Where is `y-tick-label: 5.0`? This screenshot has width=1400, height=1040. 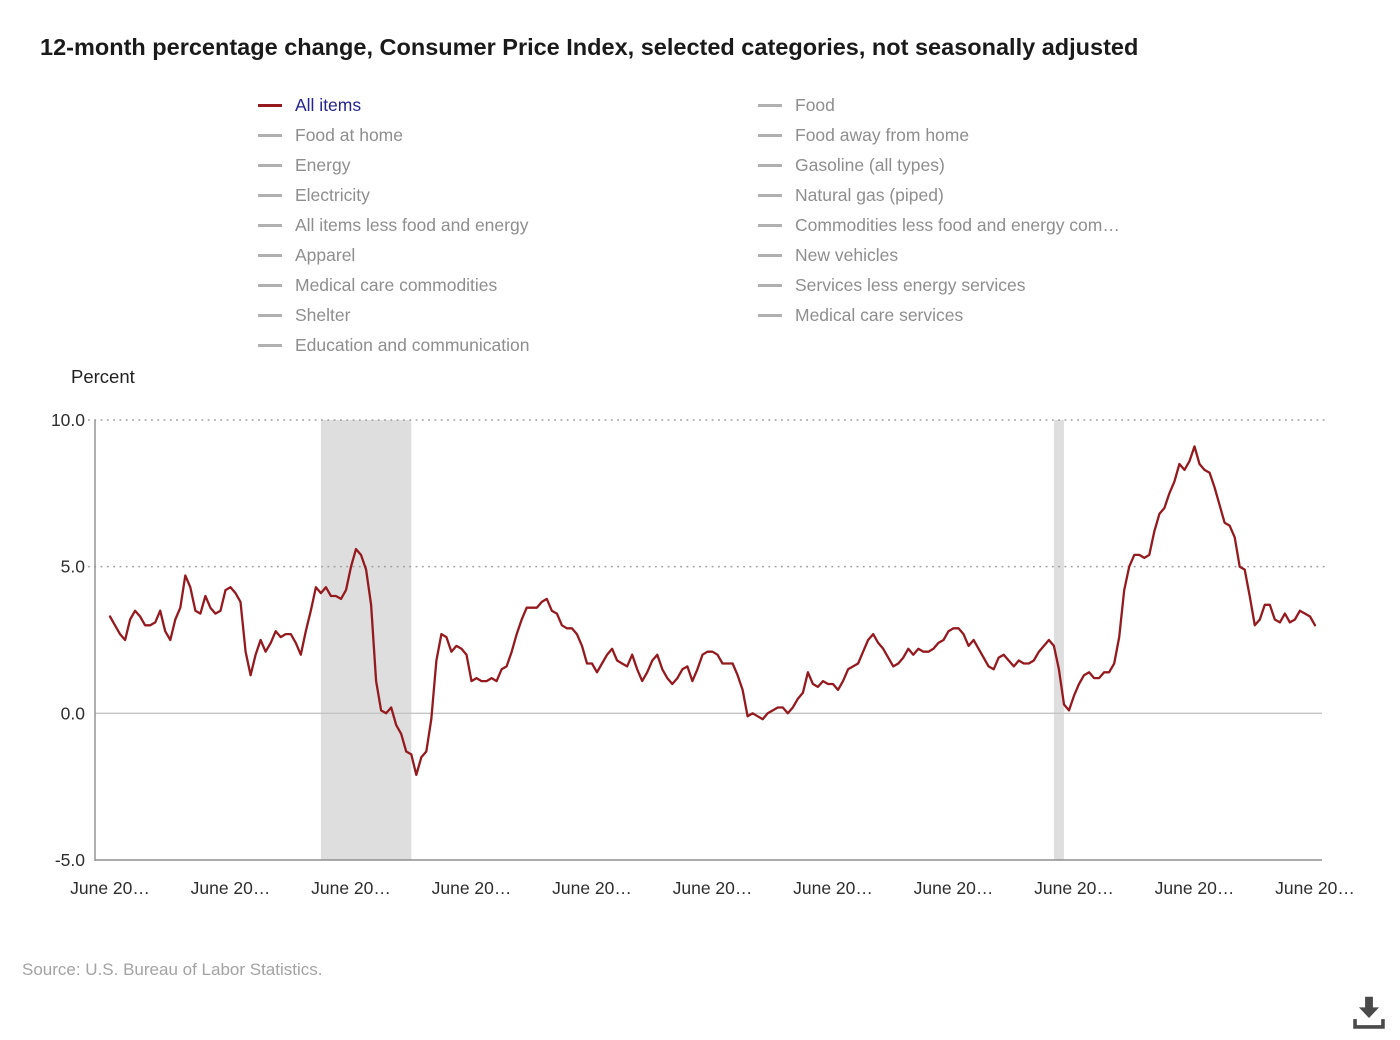 y-tick-label: 5.0 is located at coordinates (73, 567).